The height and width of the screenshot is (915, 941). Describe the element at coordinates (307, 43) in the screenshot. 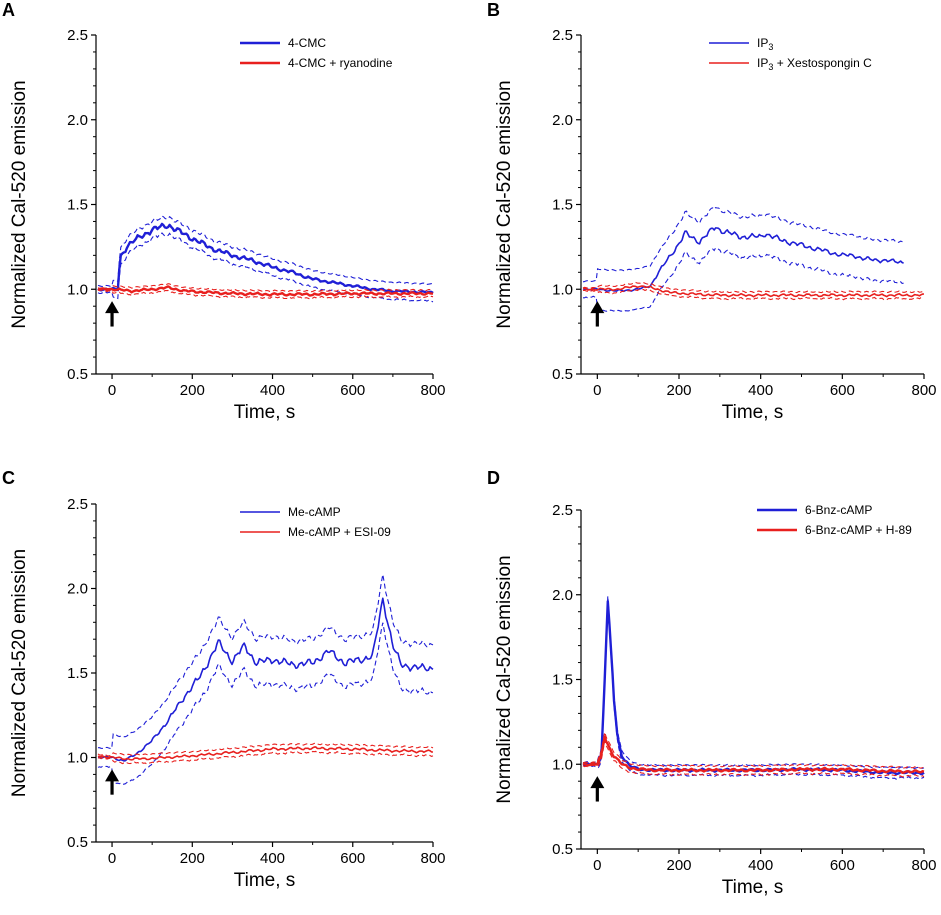

I see `legend-label: 4-CMC` at that location.